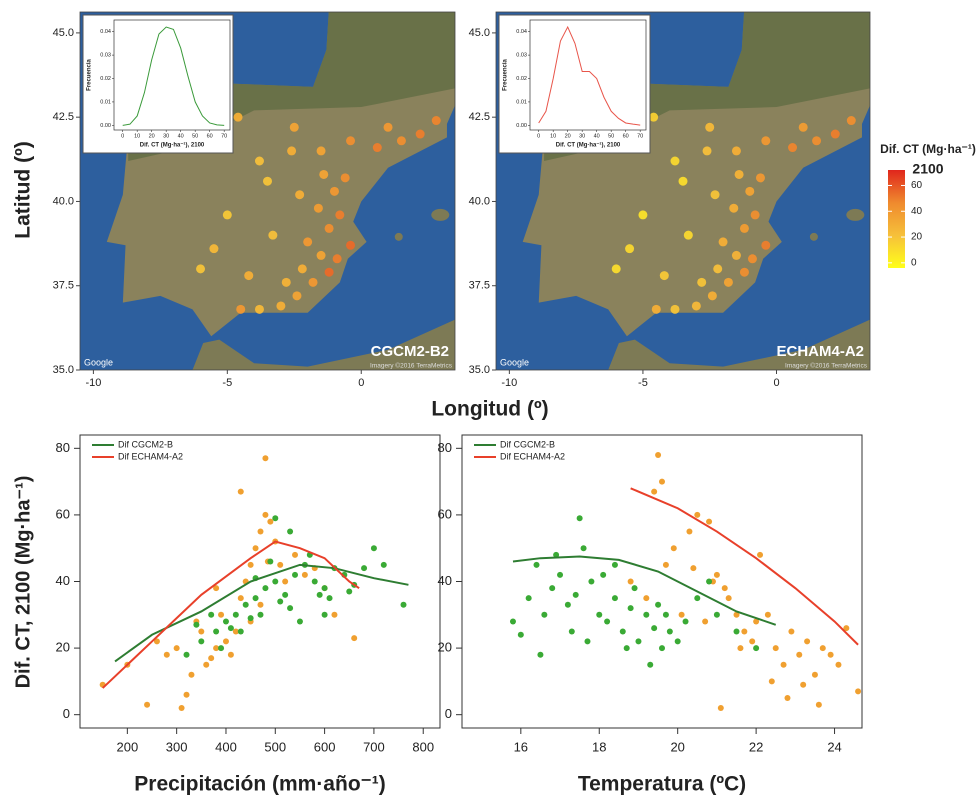 The width and height of the screenshot is (977, 802). I want to click on density-line, so click(173, 76).